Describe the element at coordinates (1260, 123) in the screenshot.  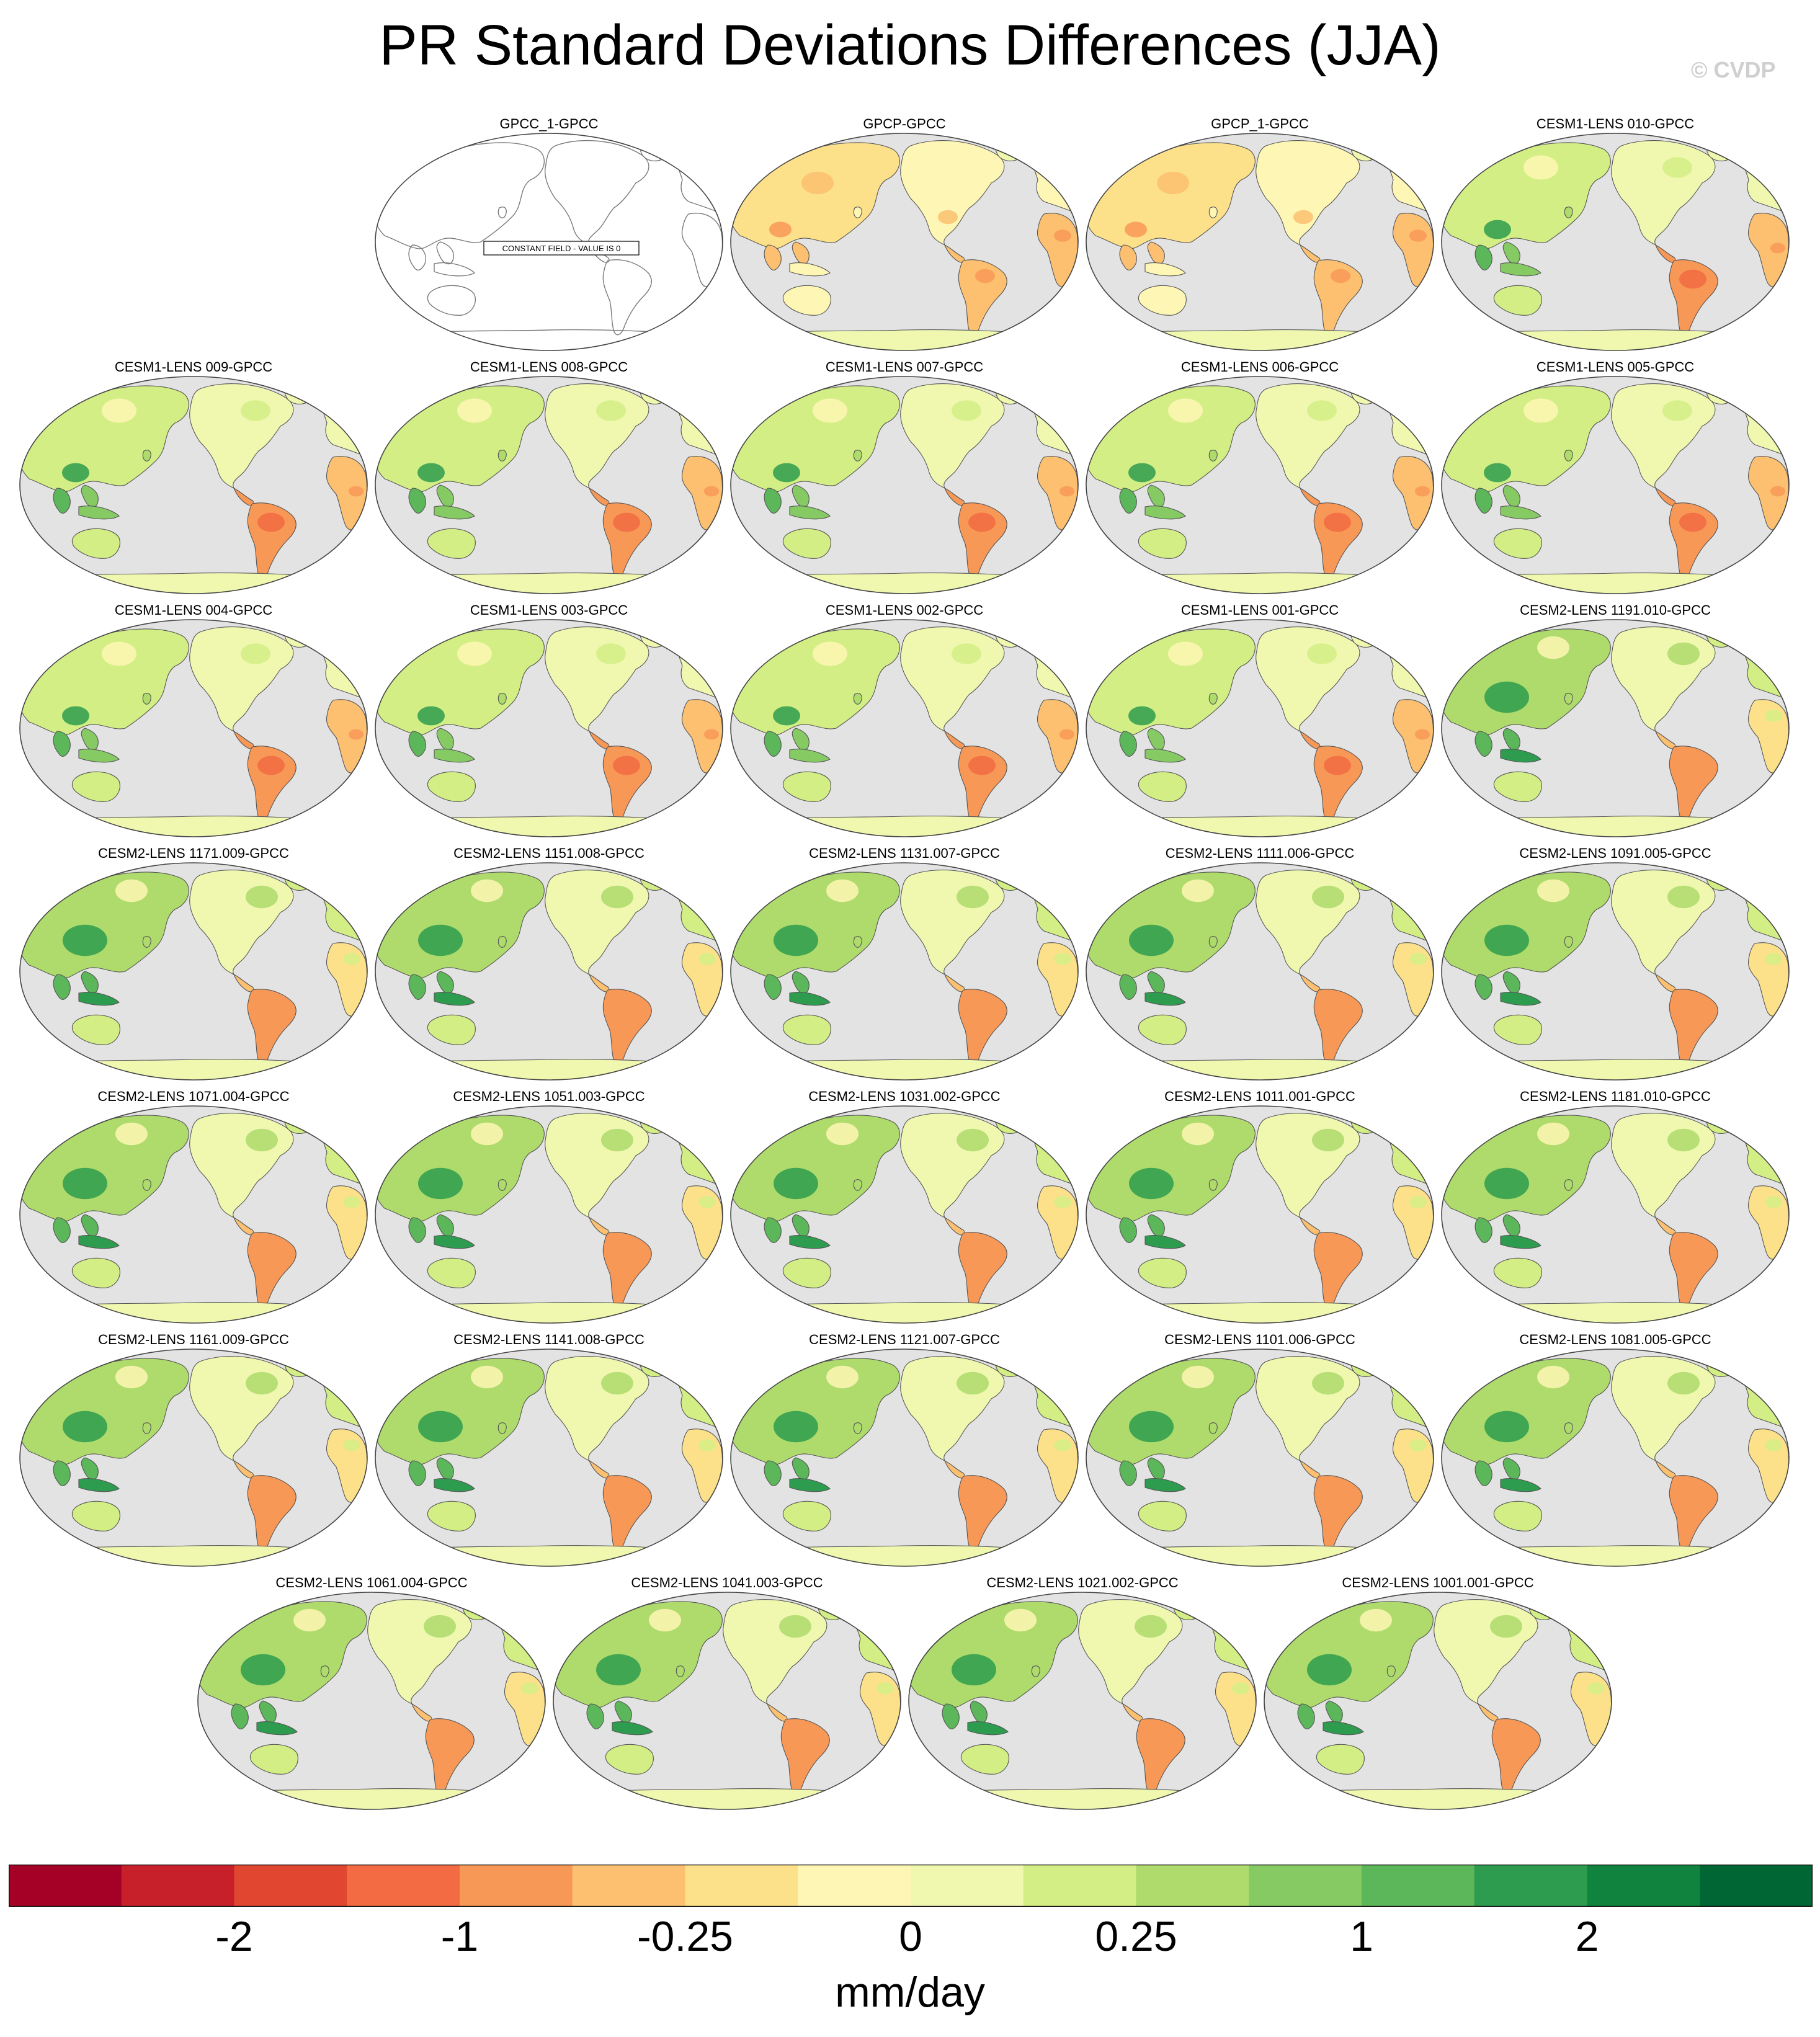
I see `panel-title: GPCP_1-GPCC` at that location.